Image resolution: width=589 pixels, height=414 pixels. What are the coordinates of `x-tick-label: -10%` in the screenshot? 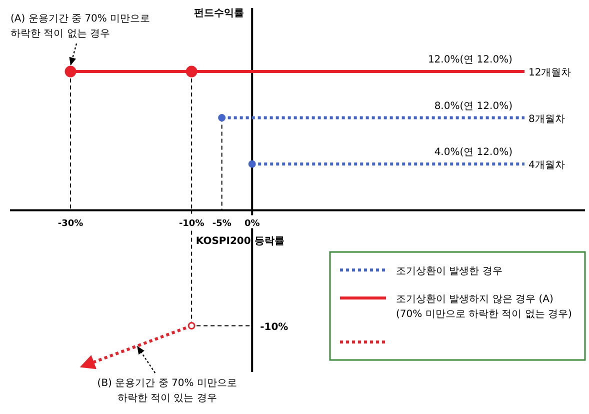 It's located at (191, 224).